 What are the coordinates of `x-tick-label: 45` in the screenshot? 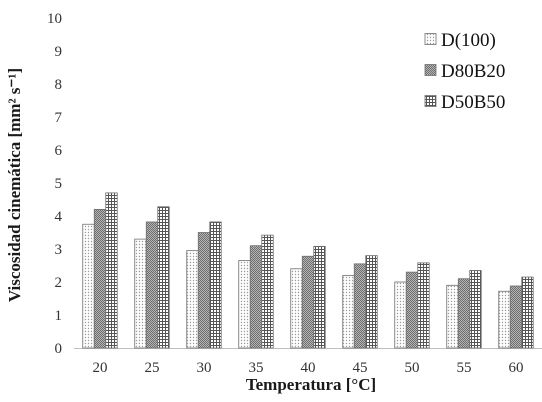 It's located at (360, 368).